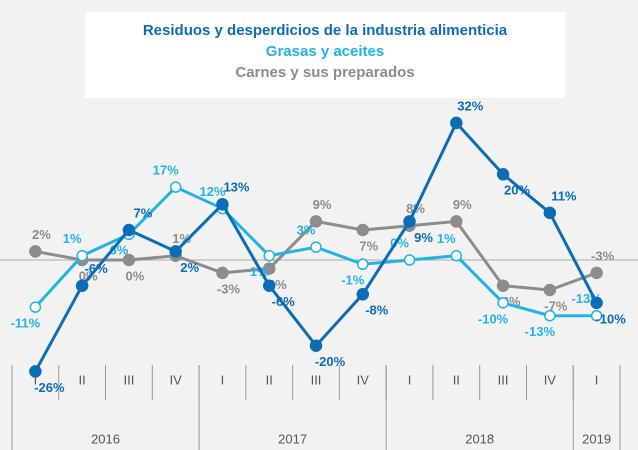  Describe the element at coordinates (470, 105) in the screenshot. I see `data-label: 32%` at that location.